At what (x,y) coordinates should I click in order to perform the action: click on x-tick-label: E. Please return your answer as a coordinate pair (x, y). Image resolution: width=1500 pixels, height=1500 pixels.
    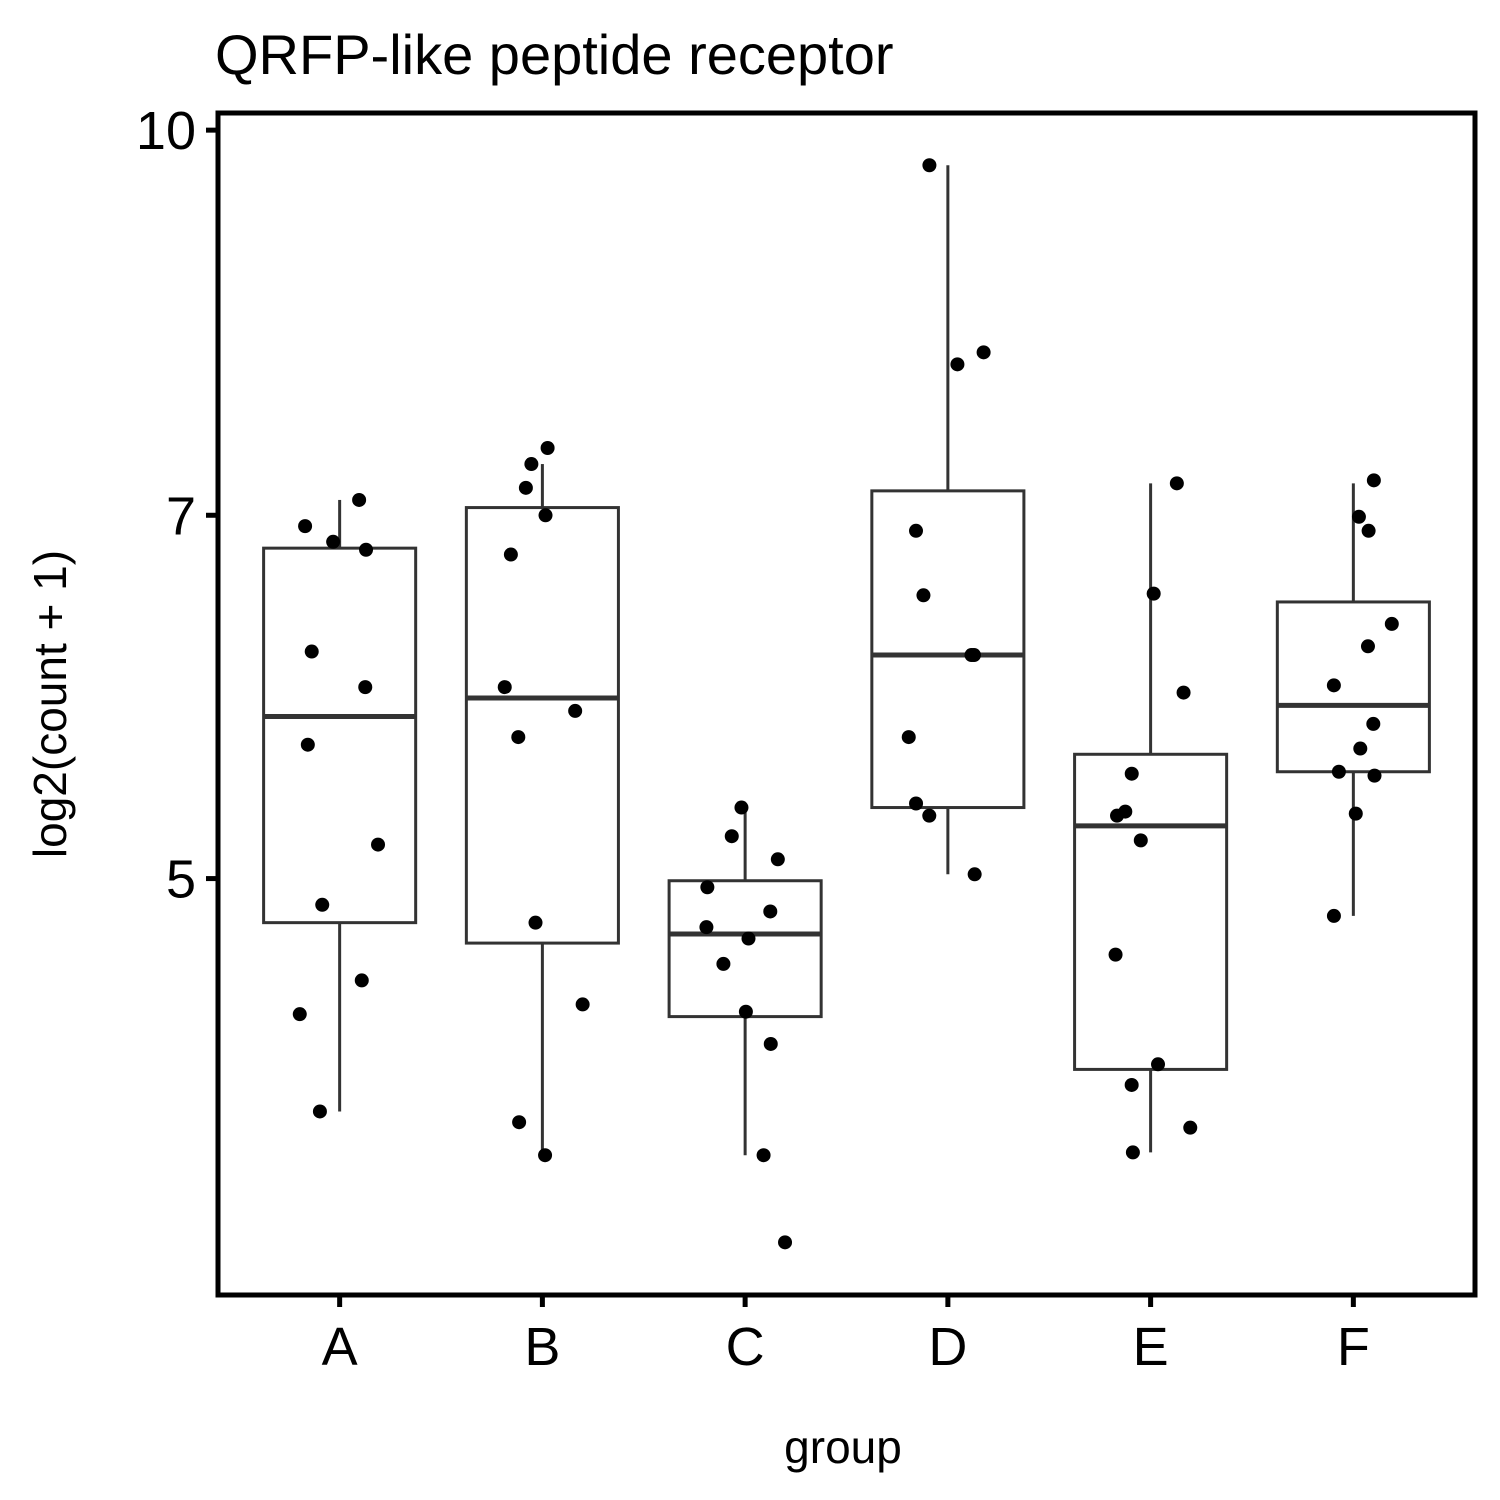
    Looking at the image, I should click on (1151, 1347).